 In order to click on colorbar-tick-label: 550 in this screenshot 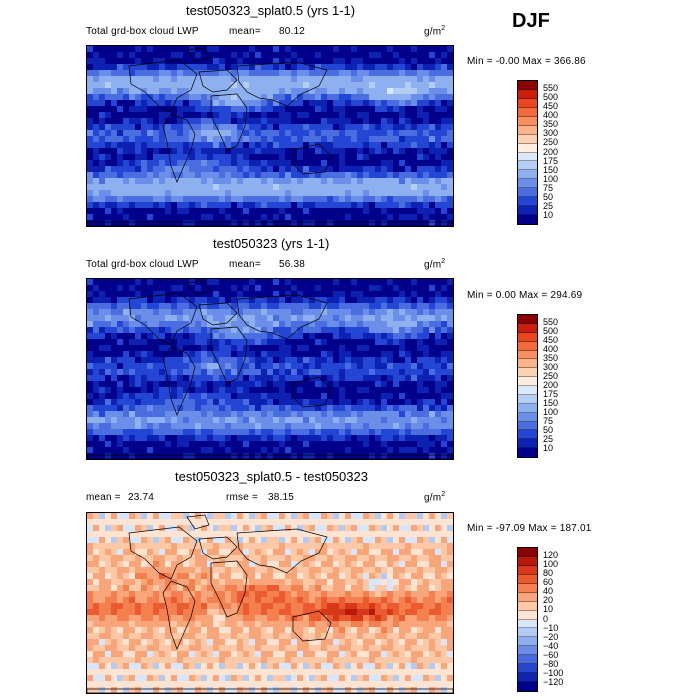, I will do `click(551, 322)`.